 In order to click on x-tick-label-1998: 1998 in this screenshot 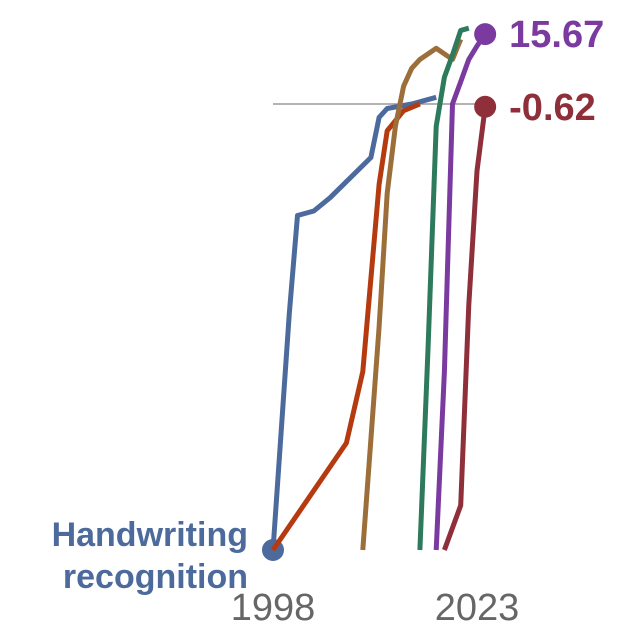, I will do `click(273, 608)`.